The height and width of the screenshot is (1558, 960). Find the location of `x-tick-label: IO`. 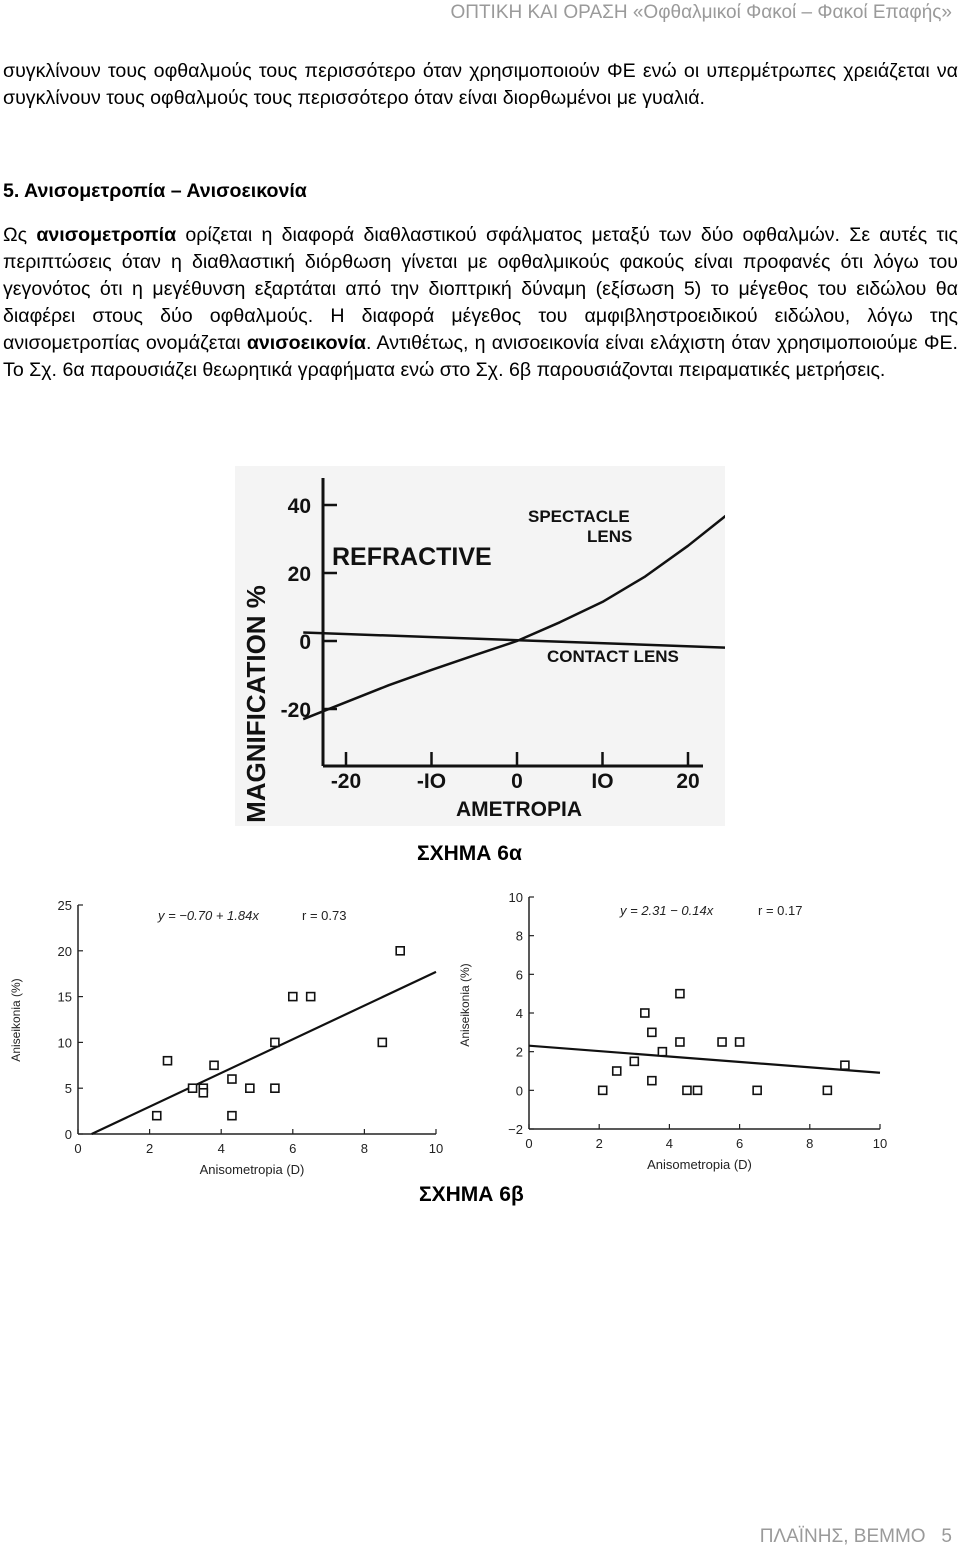

x-tick-label: IO is located at coordinates (602, 781).